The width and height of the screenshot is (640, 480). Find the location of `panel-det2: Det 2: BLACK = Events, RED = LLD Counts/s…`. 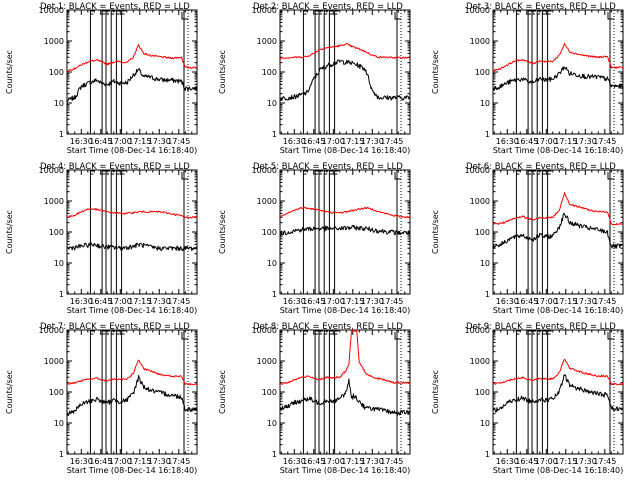

panel-det2: Det 2: BLACK = Events, RED = LLD Counts/s… is located at coordinates (314, 78).